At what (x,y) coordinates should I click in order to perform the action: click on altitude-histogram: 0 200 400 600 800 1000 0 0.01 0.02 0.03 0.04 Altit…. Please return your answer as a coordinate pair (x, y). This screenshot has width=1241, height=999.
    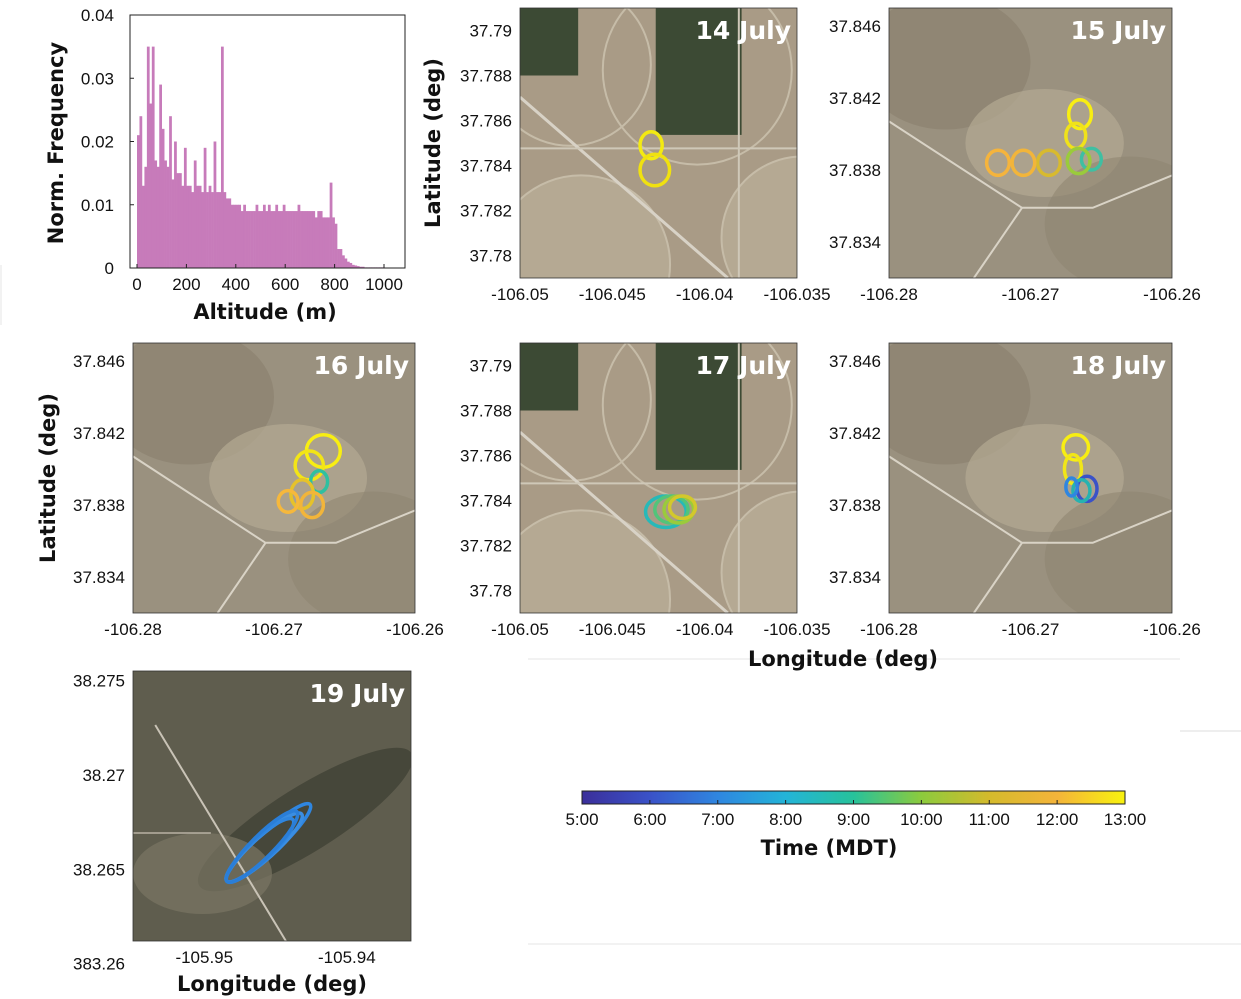
    Looking at the image, I should click on (225, 165).